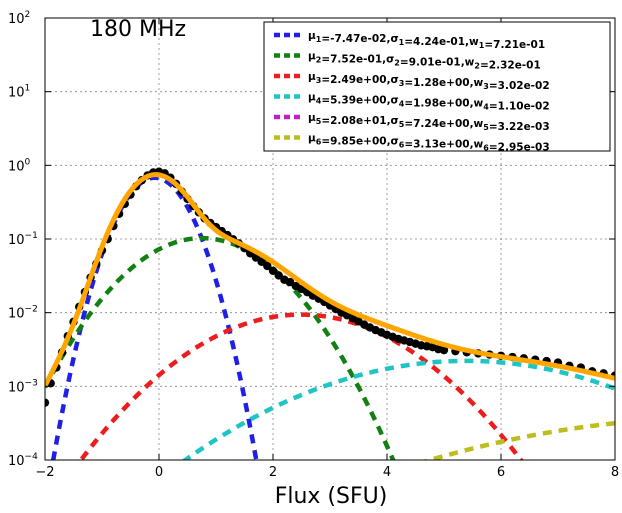 The image size is (622, 513). What do you see at coordinates (524, 148) in the screenshot?
I see `legend-w-value: 2.95e-03` at bounding box center [524, 148].